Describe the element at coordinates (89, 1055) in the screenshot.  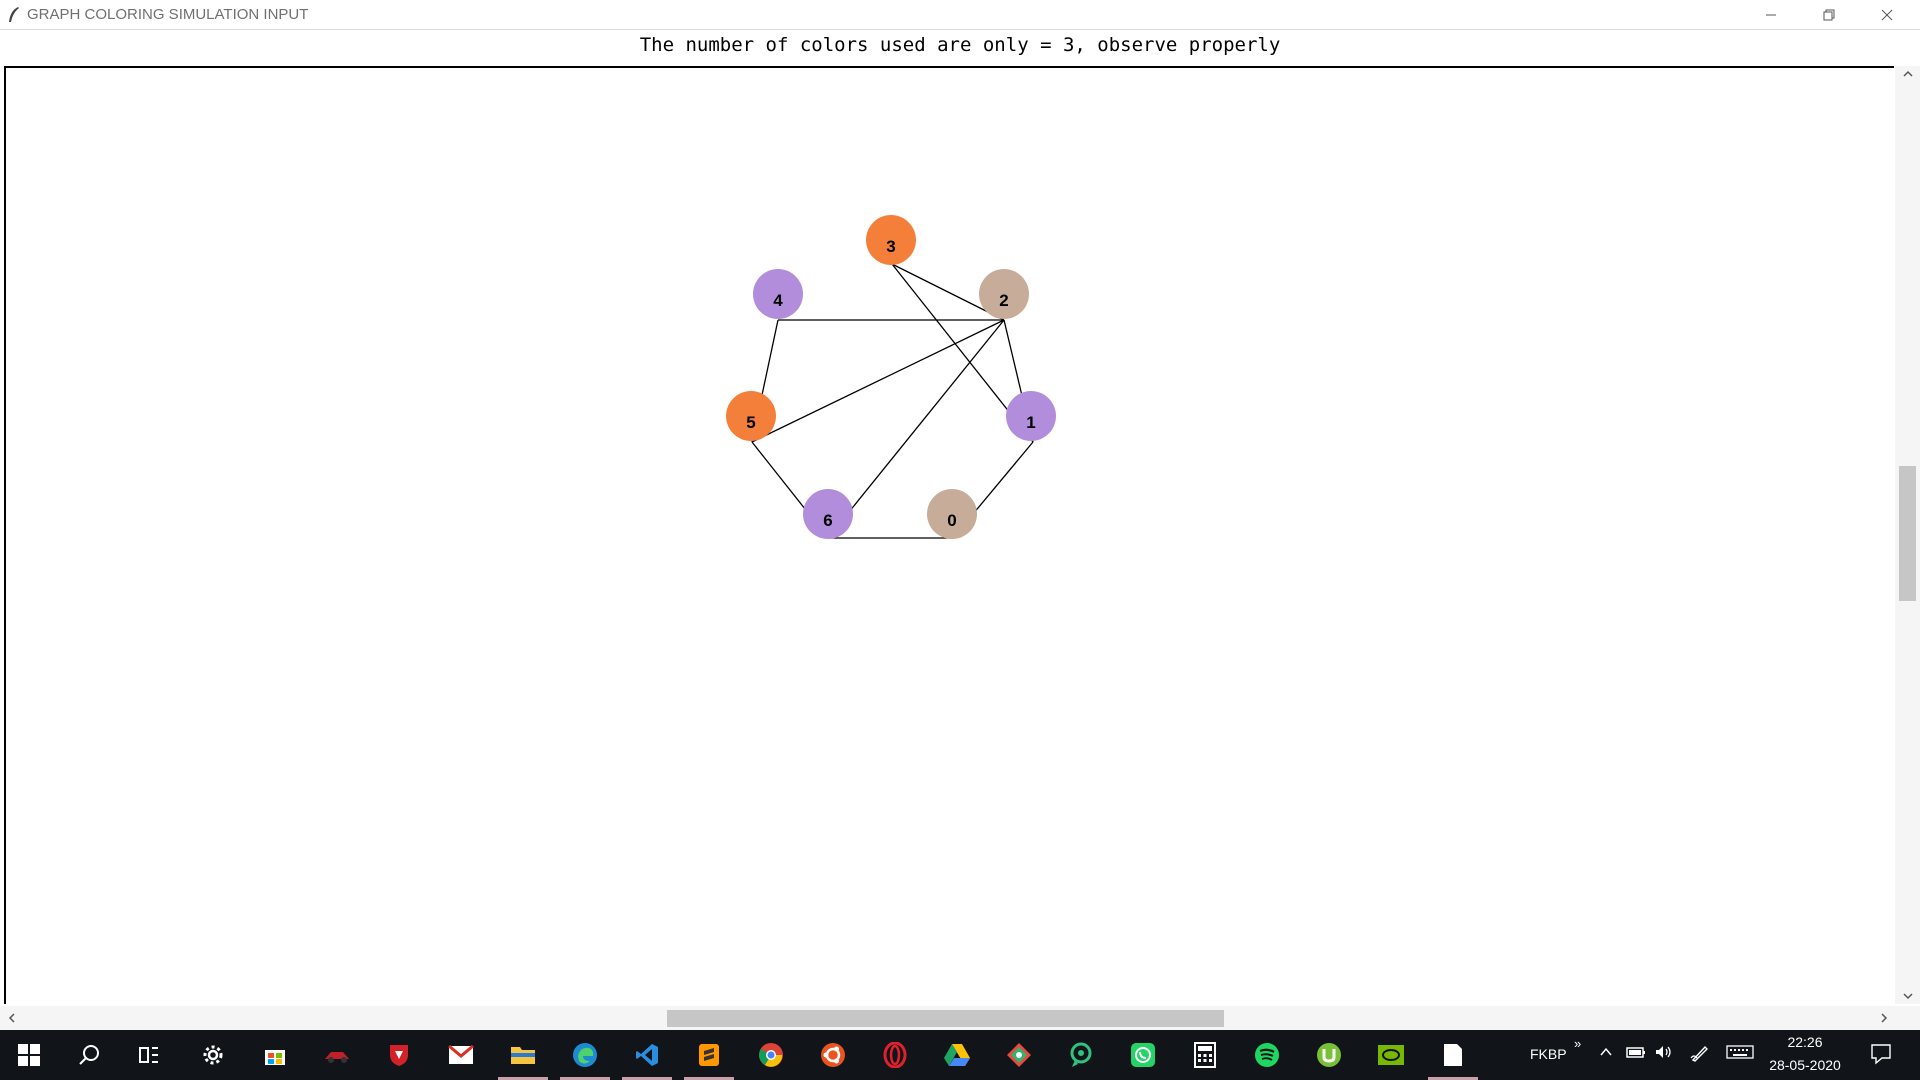
I see `search-icon` at that location.